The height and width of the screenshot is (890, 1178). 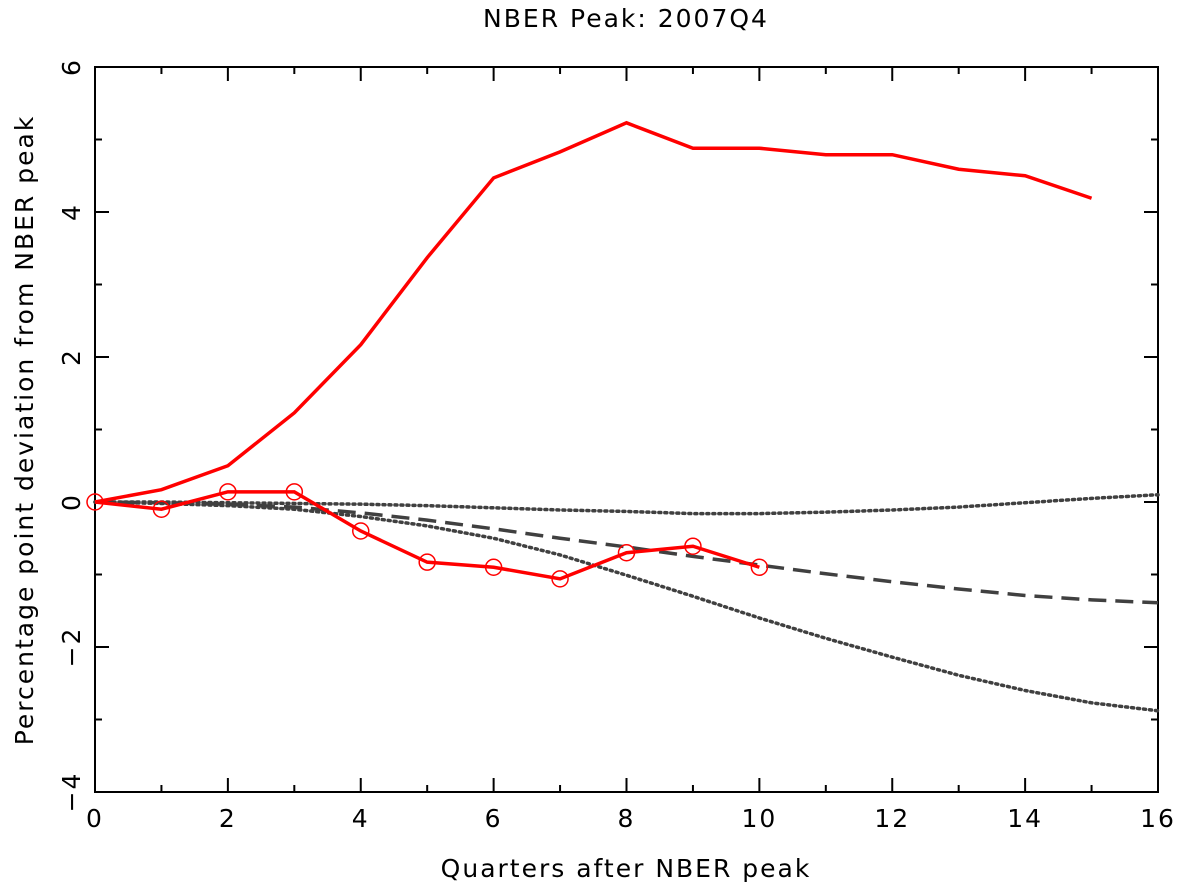 What do you see at coordinates (494, 818) in the screenshot?
I see `x-tick-label: 6` at bounding box center [494, 818].